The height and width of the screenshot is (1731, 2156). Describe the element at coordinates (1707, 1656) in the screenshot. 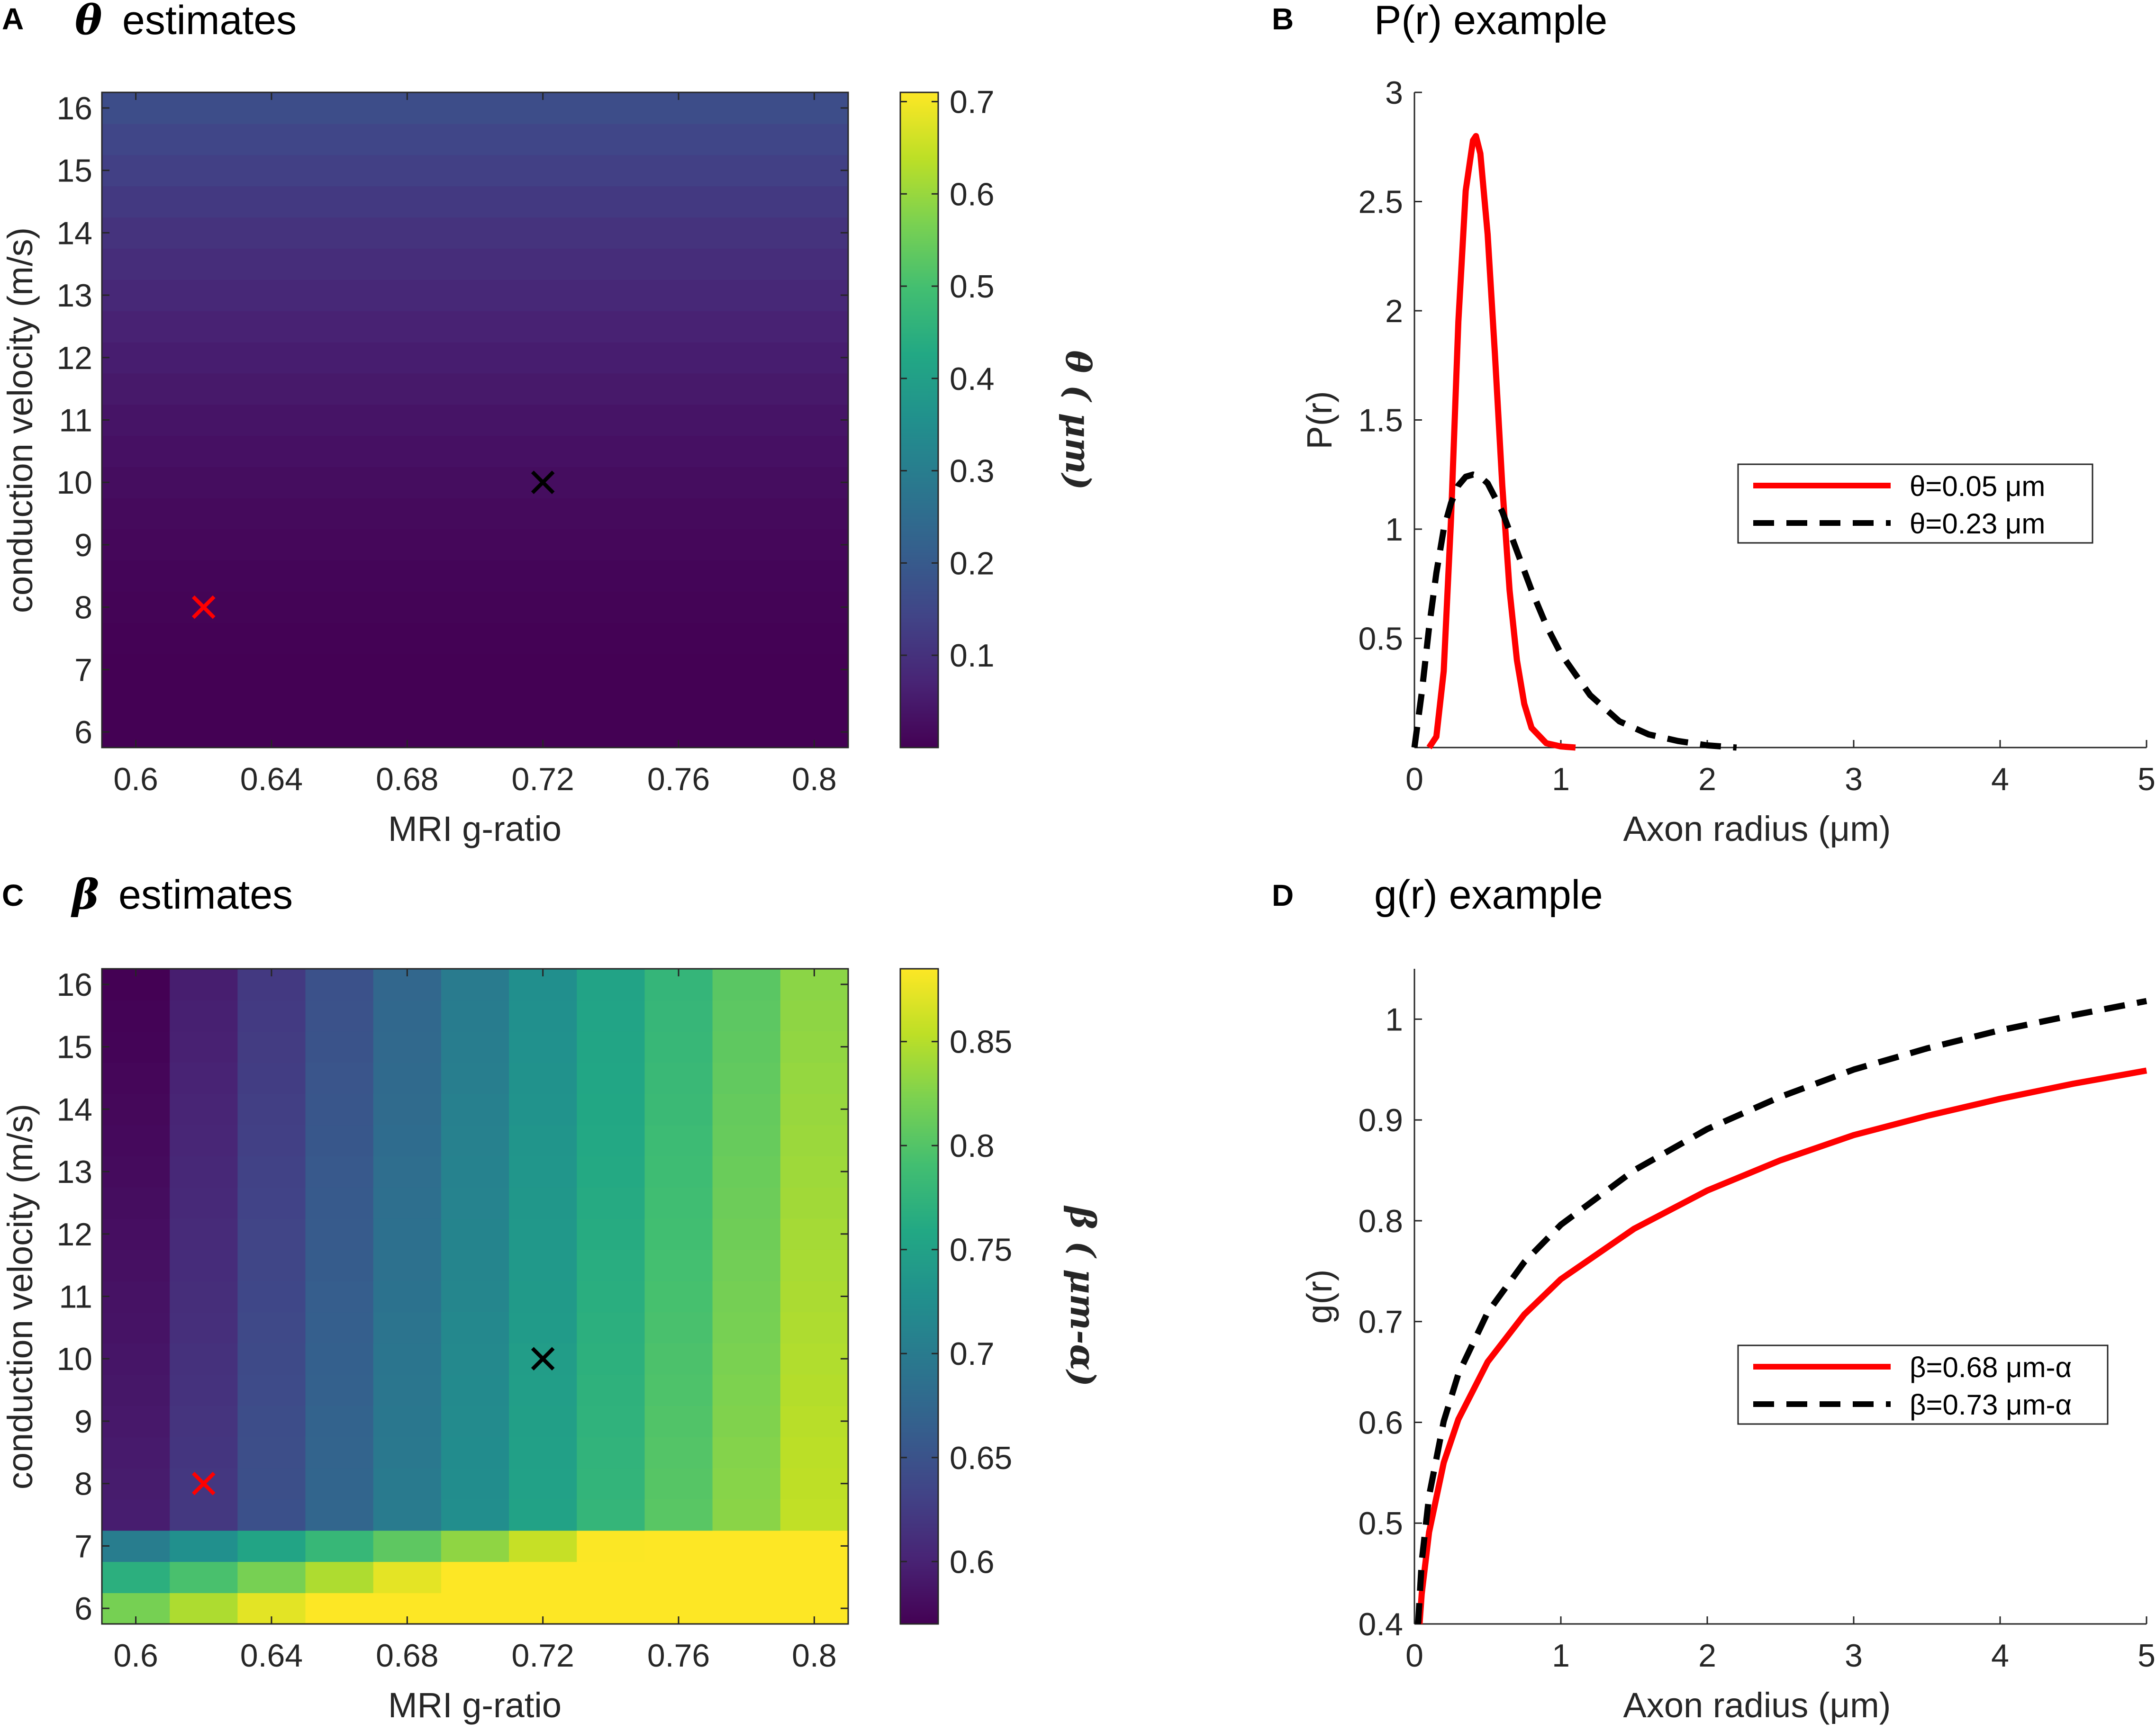

I see `x-tick-label: 2` at that location.